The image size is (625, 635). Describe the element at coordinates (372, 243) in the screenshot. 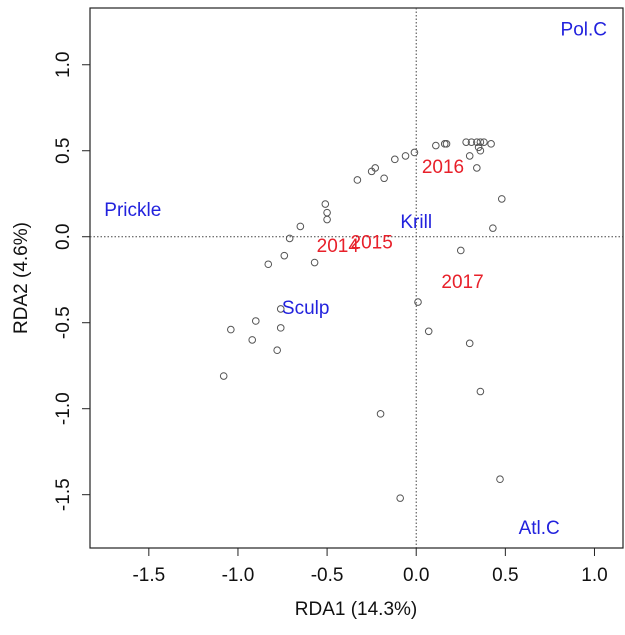

I see `biplot-label: 2015` at that location.